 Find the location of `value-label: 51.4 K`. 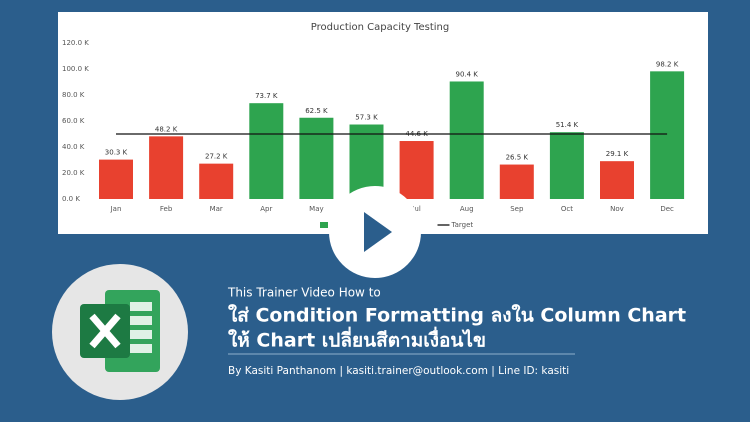

value-label: 51.4 K is located at coordinates (567, 125).